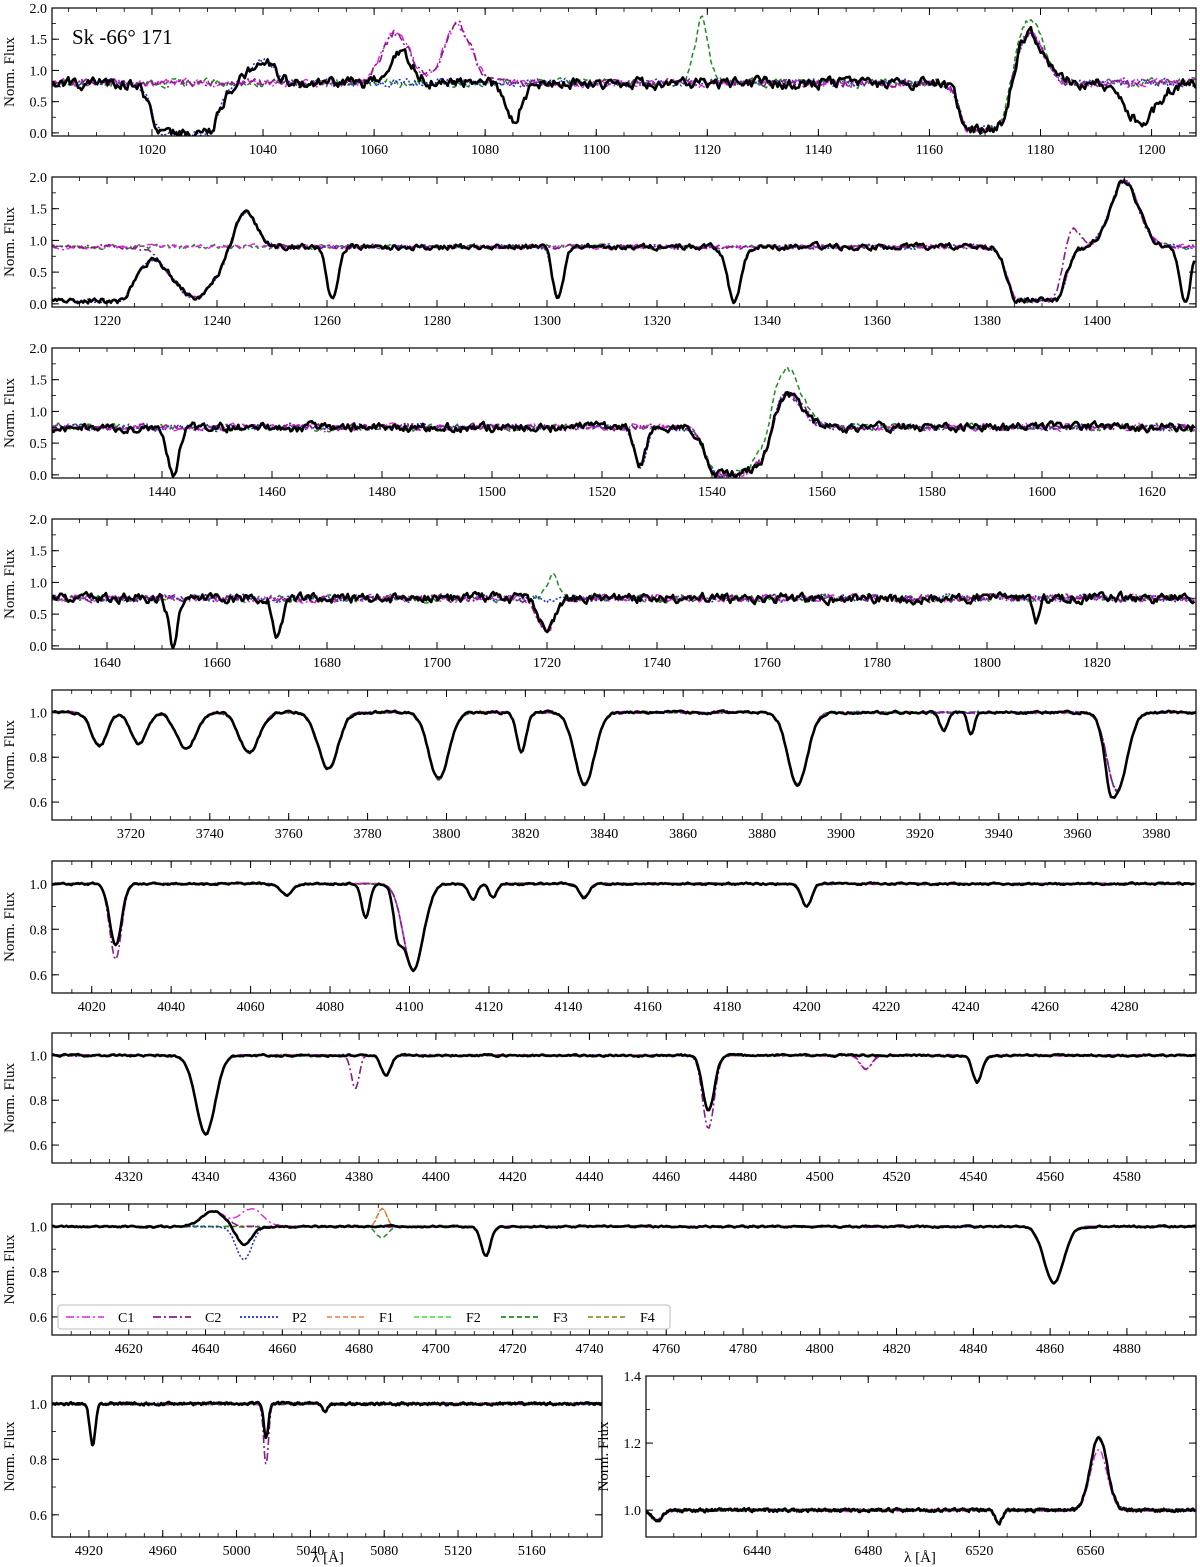  What do you see at coordinates (129, 1177) in the screenshot?
I see `x-tick-label: 4320` at bounding box center [129, 1177].